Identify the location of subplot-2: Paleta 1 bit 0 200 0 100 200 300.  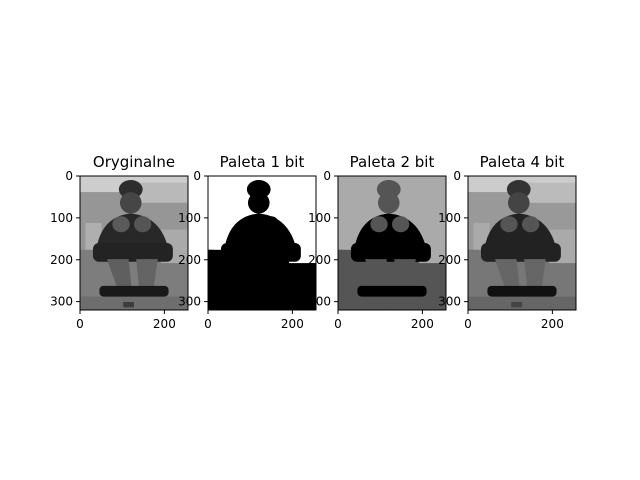
(247, 242).